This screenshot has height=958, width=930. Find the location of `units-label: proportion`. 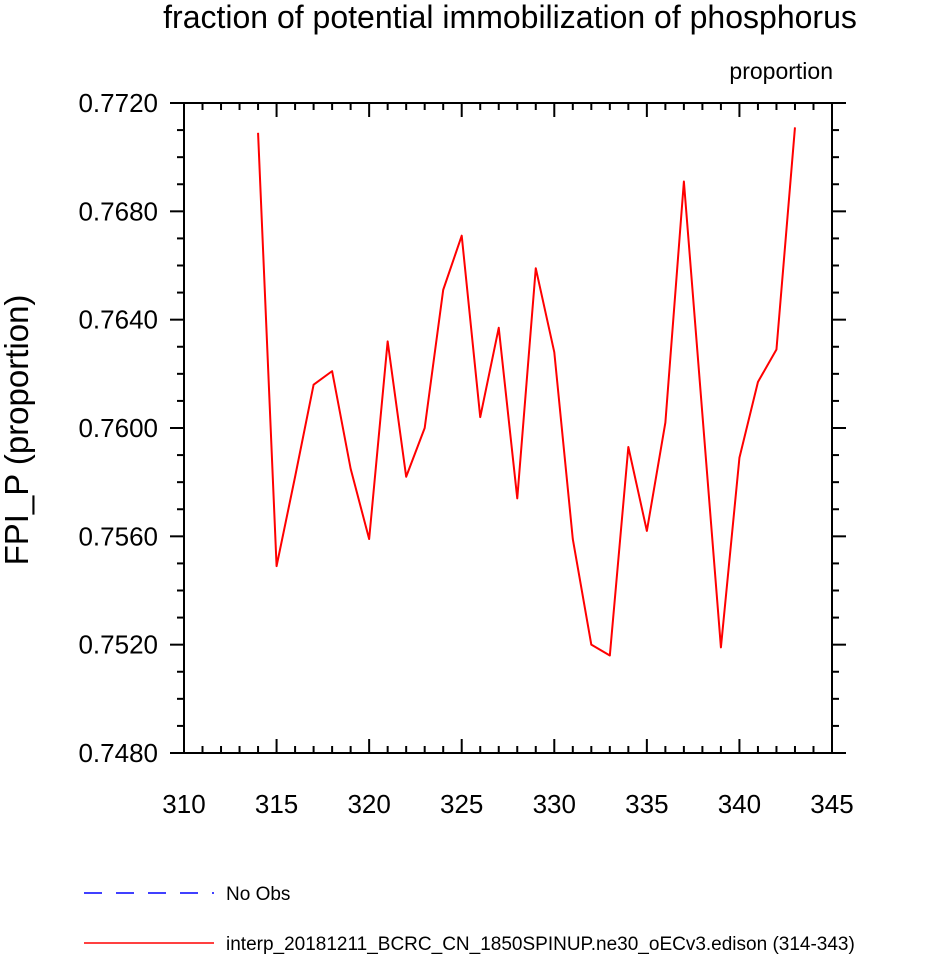

units-label: proportion is located at coordinates (781, 71).